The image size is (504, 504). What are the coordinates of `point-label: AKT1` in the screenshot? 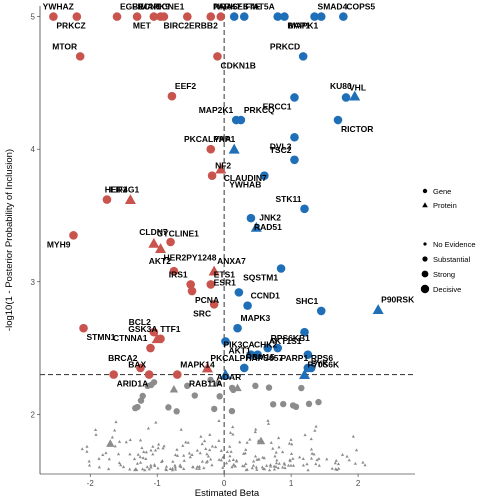 It's located at (239, 350).